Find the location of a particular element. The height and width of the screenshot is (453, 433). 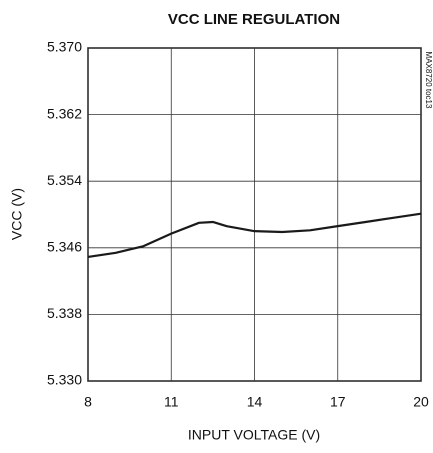

x-tick-label: 17 is located at coordinates (338, 402).